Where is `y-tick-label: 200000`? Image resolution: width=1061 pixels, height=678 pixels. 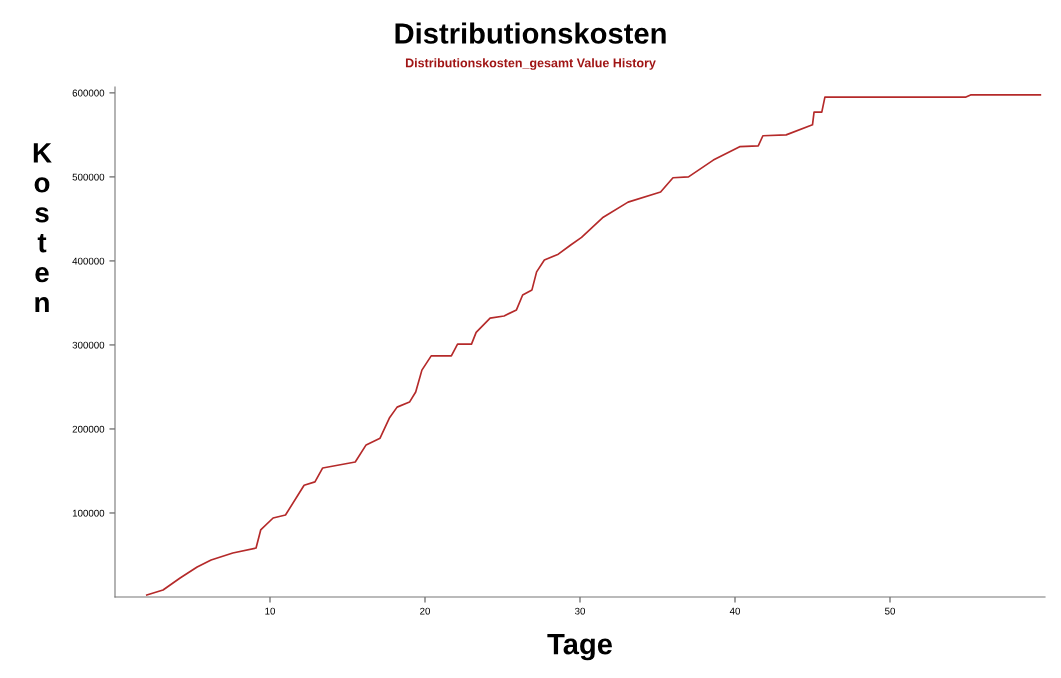 y-tick-label: 200000 is located at coordinates (88, 429).